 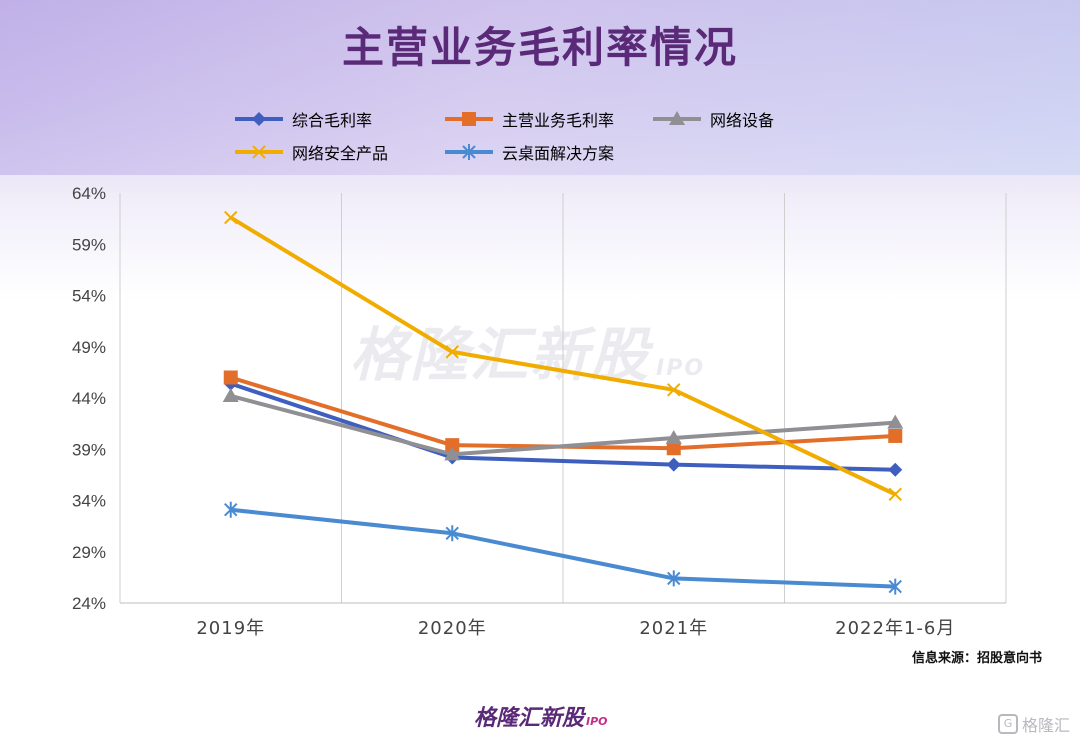 What do you see at coordinates (230, 628) in the screenshot?
I see `x-tick-label: 2019年` at bounding box center [230, 628].